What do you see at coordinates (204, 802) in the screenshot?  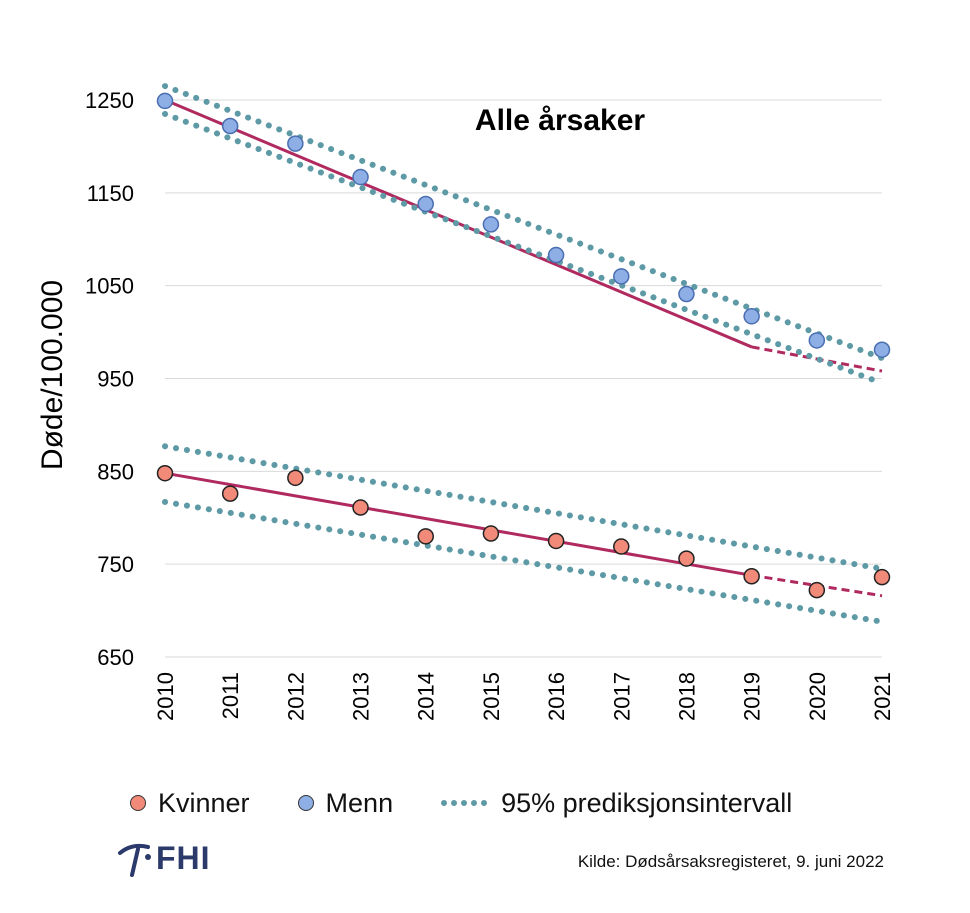 I see `legend-label-kvinner: Kvinner` at bounding box center [204, 802].